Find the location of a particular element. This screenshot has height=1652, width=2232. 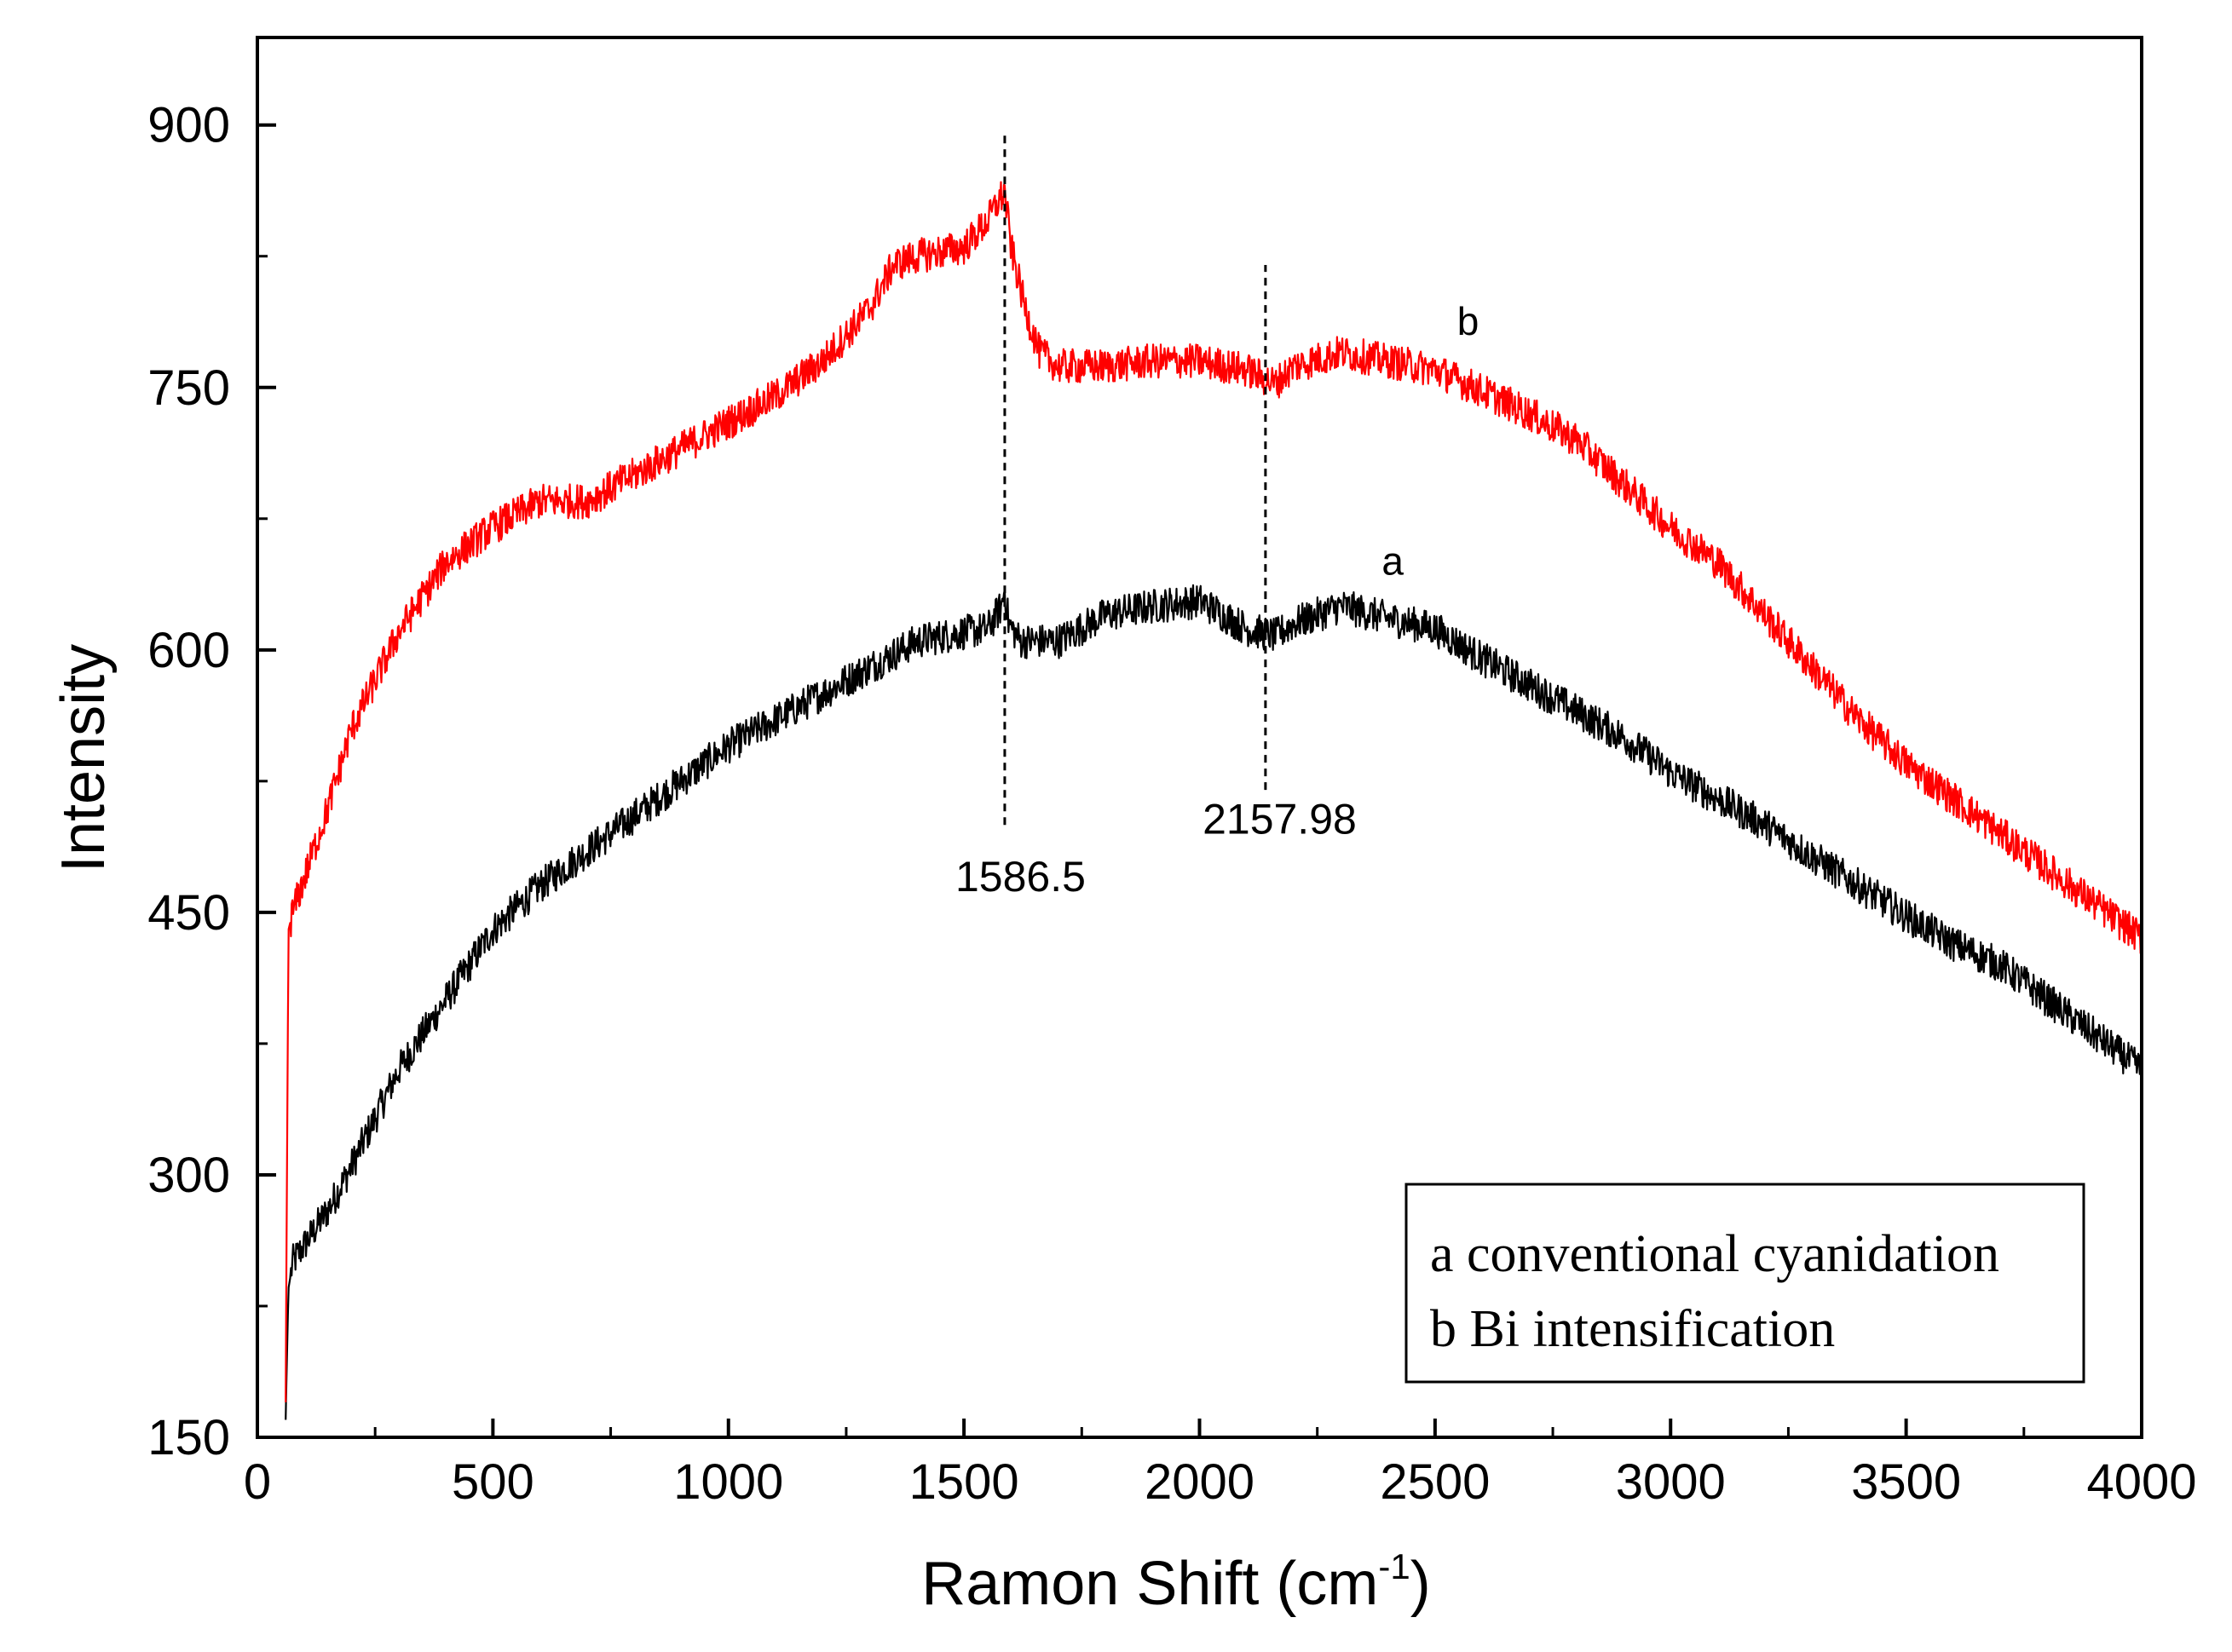

x-axis-title-sup: -1 is located at coordinates (1394, 1566).